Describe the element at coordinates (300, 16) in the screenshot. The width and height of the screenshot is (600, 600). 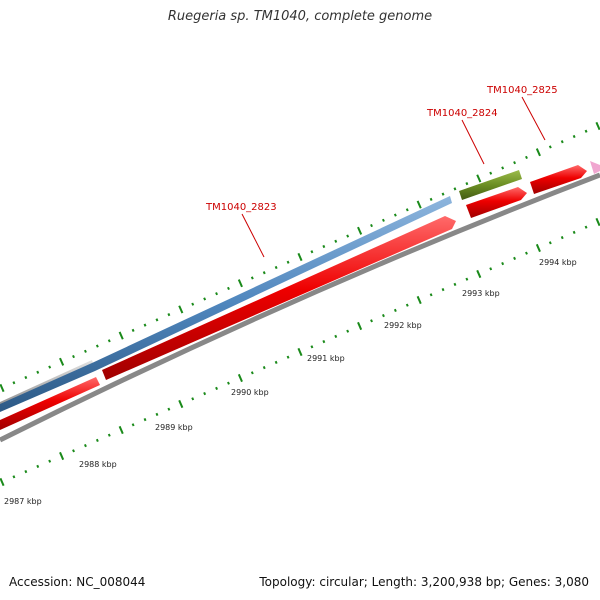
I see `genome-title: Ruegeria sp. TM1040, complete genome` at that location.